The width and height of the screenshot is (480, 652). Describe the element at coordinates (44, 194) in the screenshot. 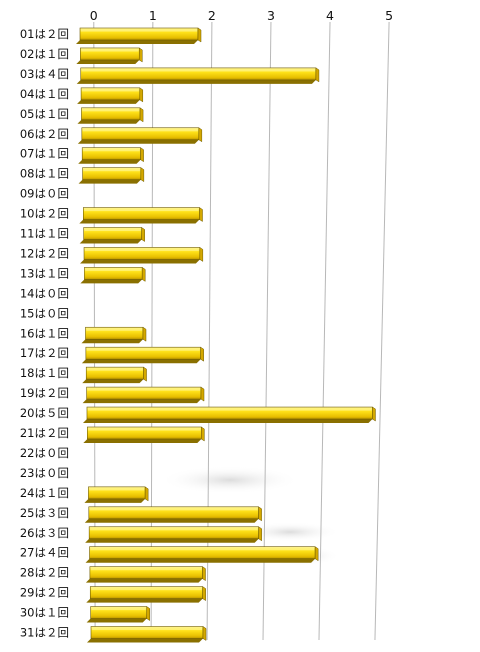

I see `category-label: 09は０回` at that location.